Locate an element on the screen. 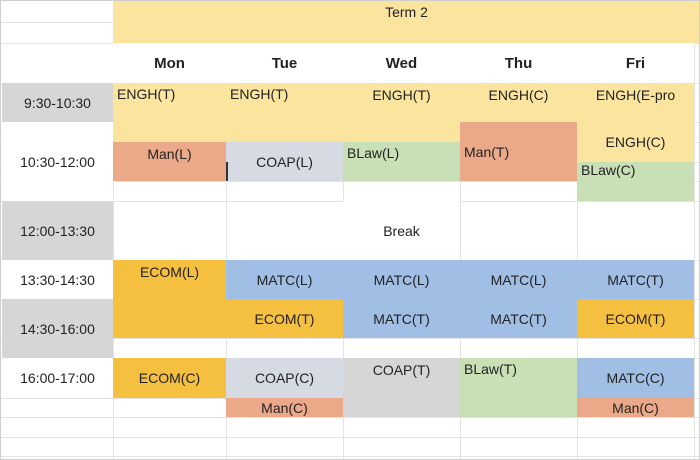 This screenshot has width=700, height=460. class-block: BLaw(T) is located at coordinates (518, 387).